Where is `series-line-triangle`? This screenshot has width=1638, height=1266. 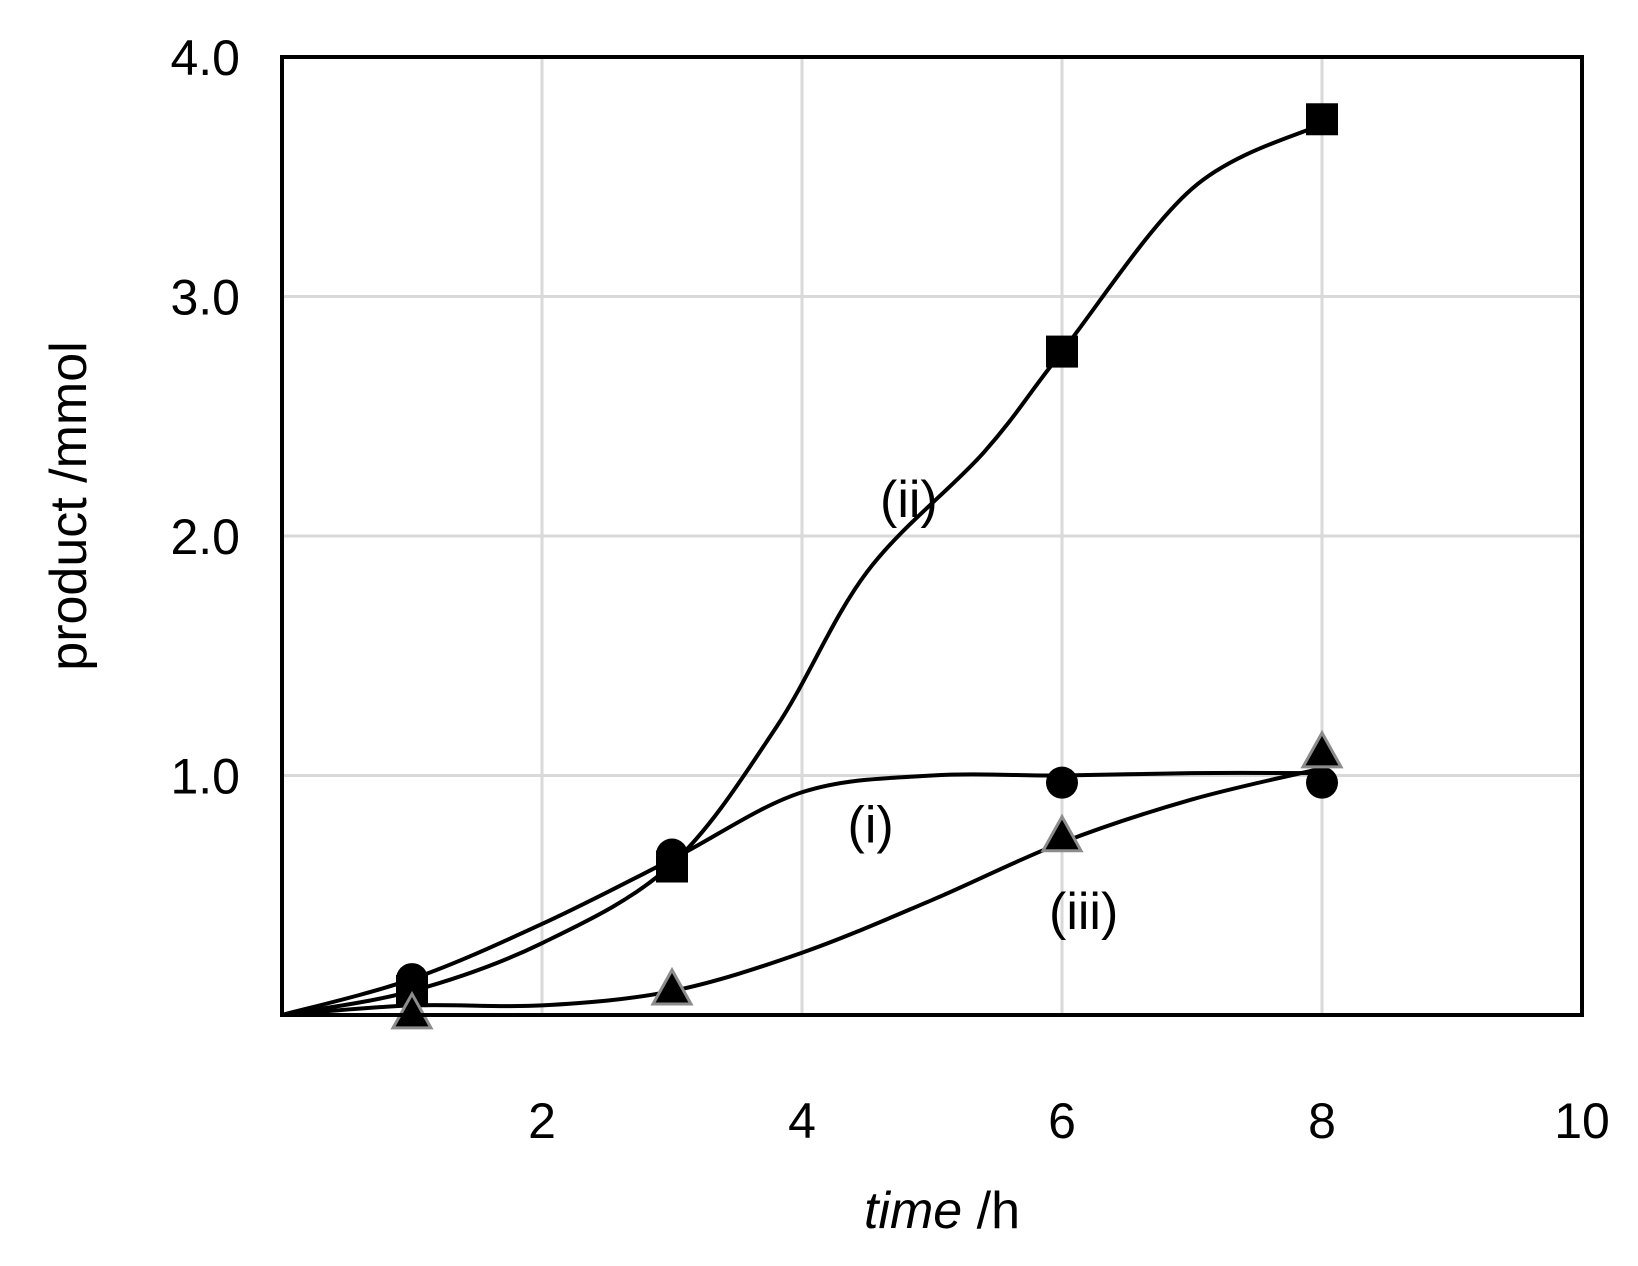
series-line-triangle is located at coordinates (802, 891).